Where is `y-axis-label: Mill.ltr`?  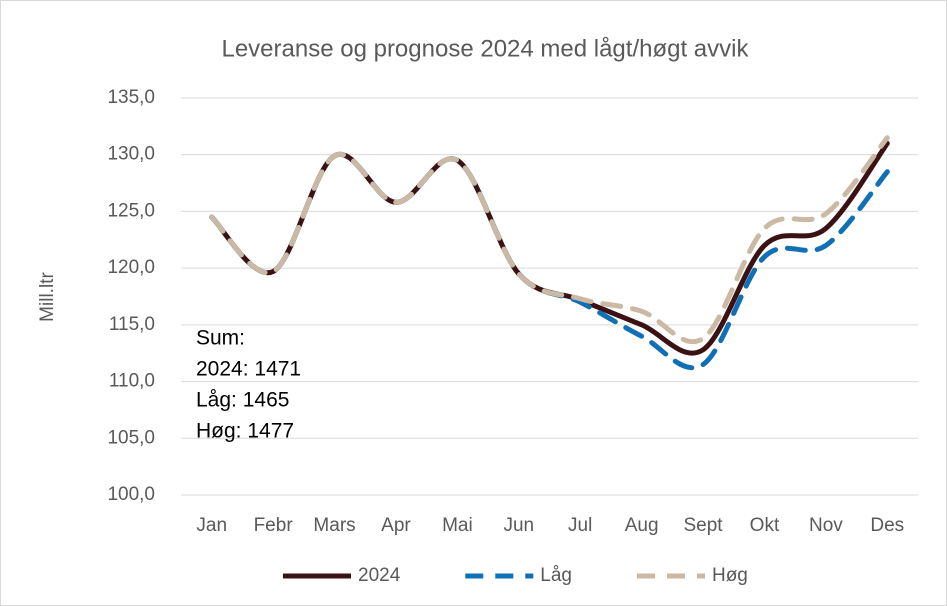 y-axis-label: Mill.ltr is located at coordinates (47, 297).